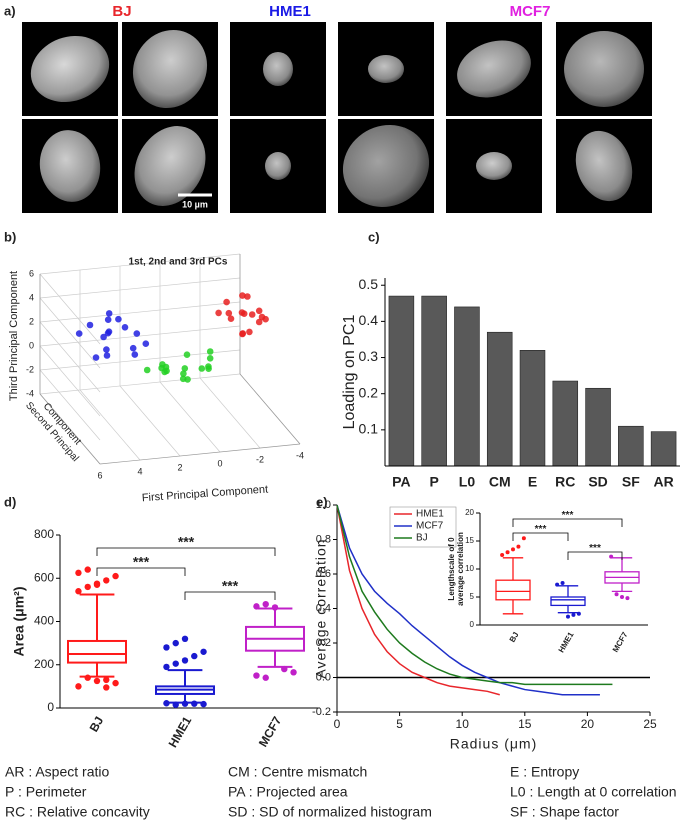 The width and height of the screenshot is (700, 821). Describe the element at coordinates (544, 772) in the screenshot. I see `abbreviation: E : Entropy` at that location.